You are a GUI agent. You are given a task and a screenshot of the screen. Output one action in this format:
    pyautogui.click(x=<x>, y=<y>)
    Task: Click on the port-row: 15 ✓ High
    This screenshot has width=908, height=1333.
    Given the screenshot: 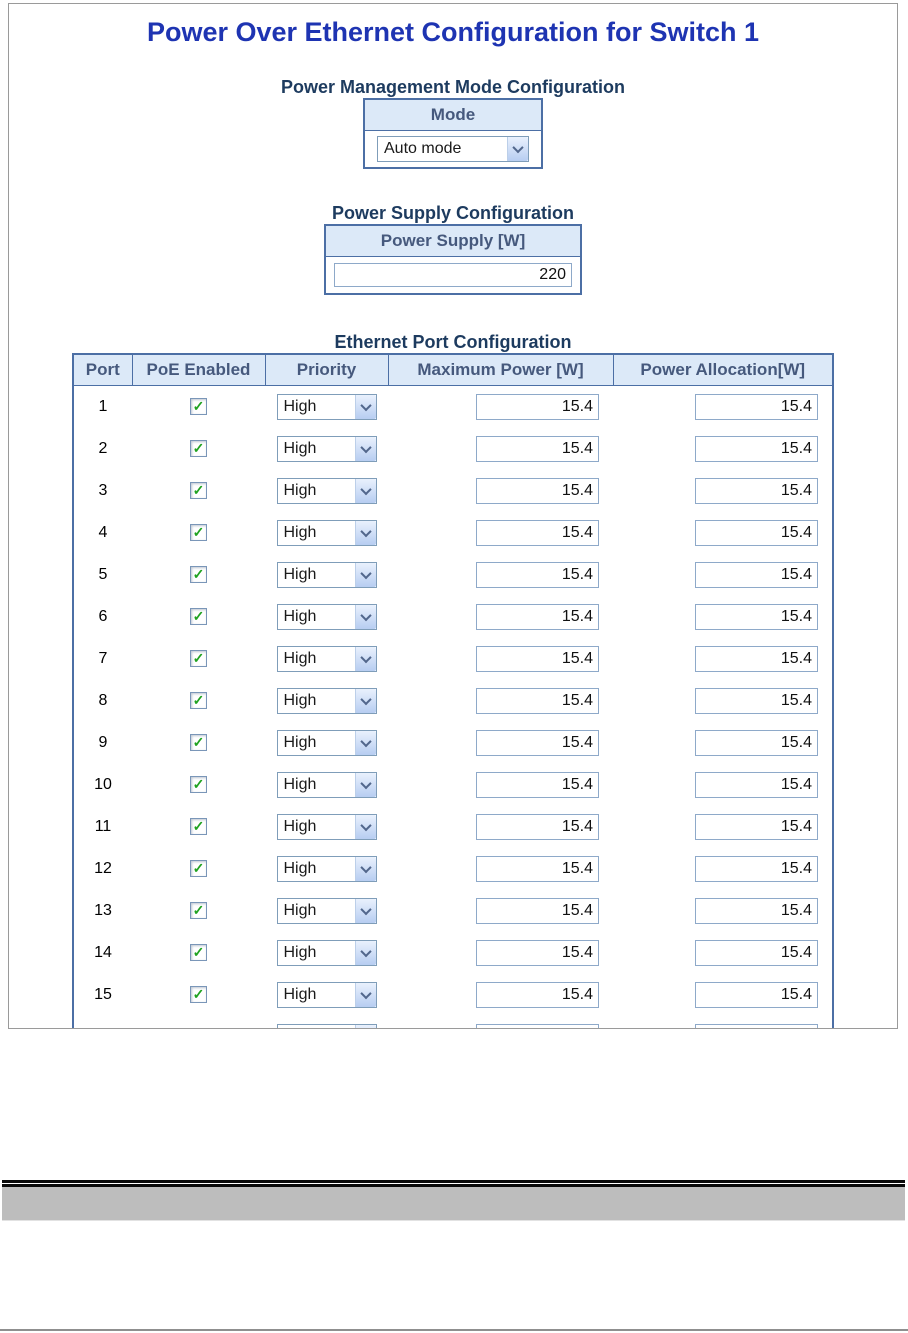 What is the action you would take?
    pyautogui.click(x=453, y=995)
    